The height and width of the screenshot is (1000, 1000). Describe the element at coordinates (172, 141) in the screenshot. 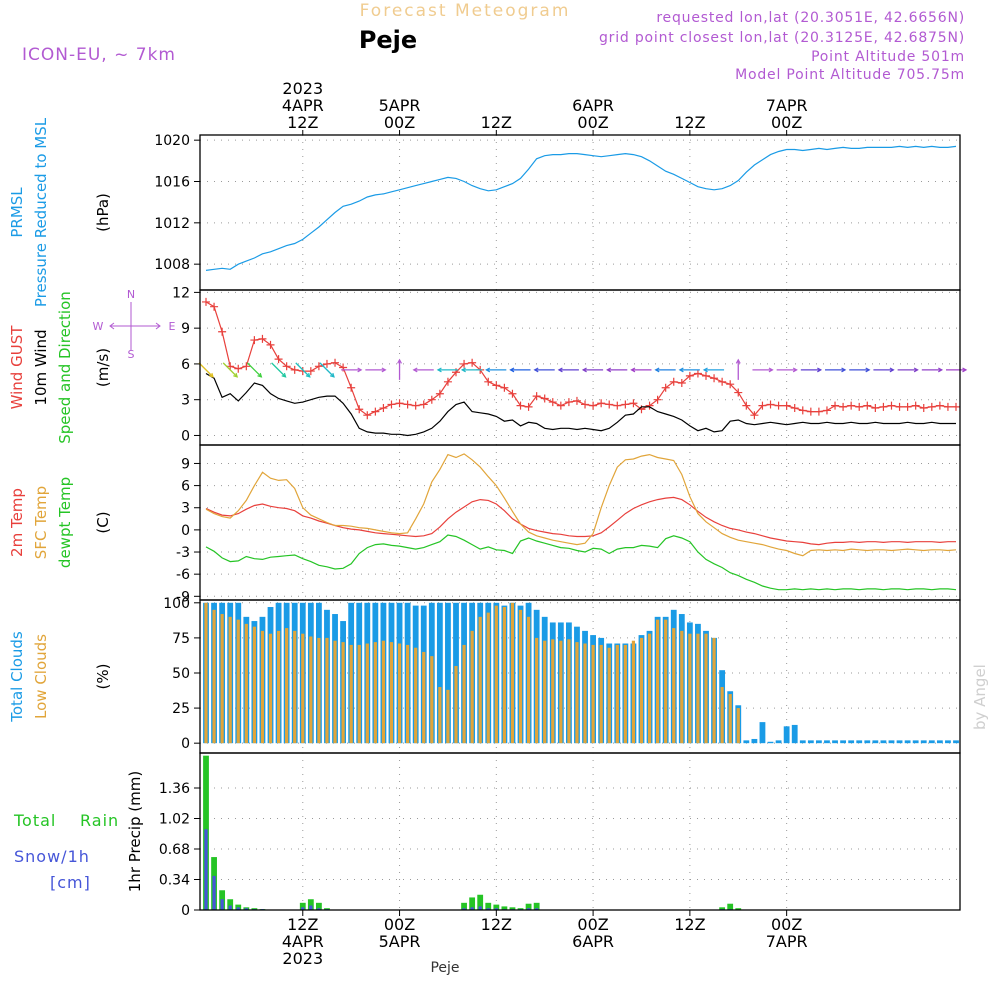

I see `ytick-label: 1020` at that location.